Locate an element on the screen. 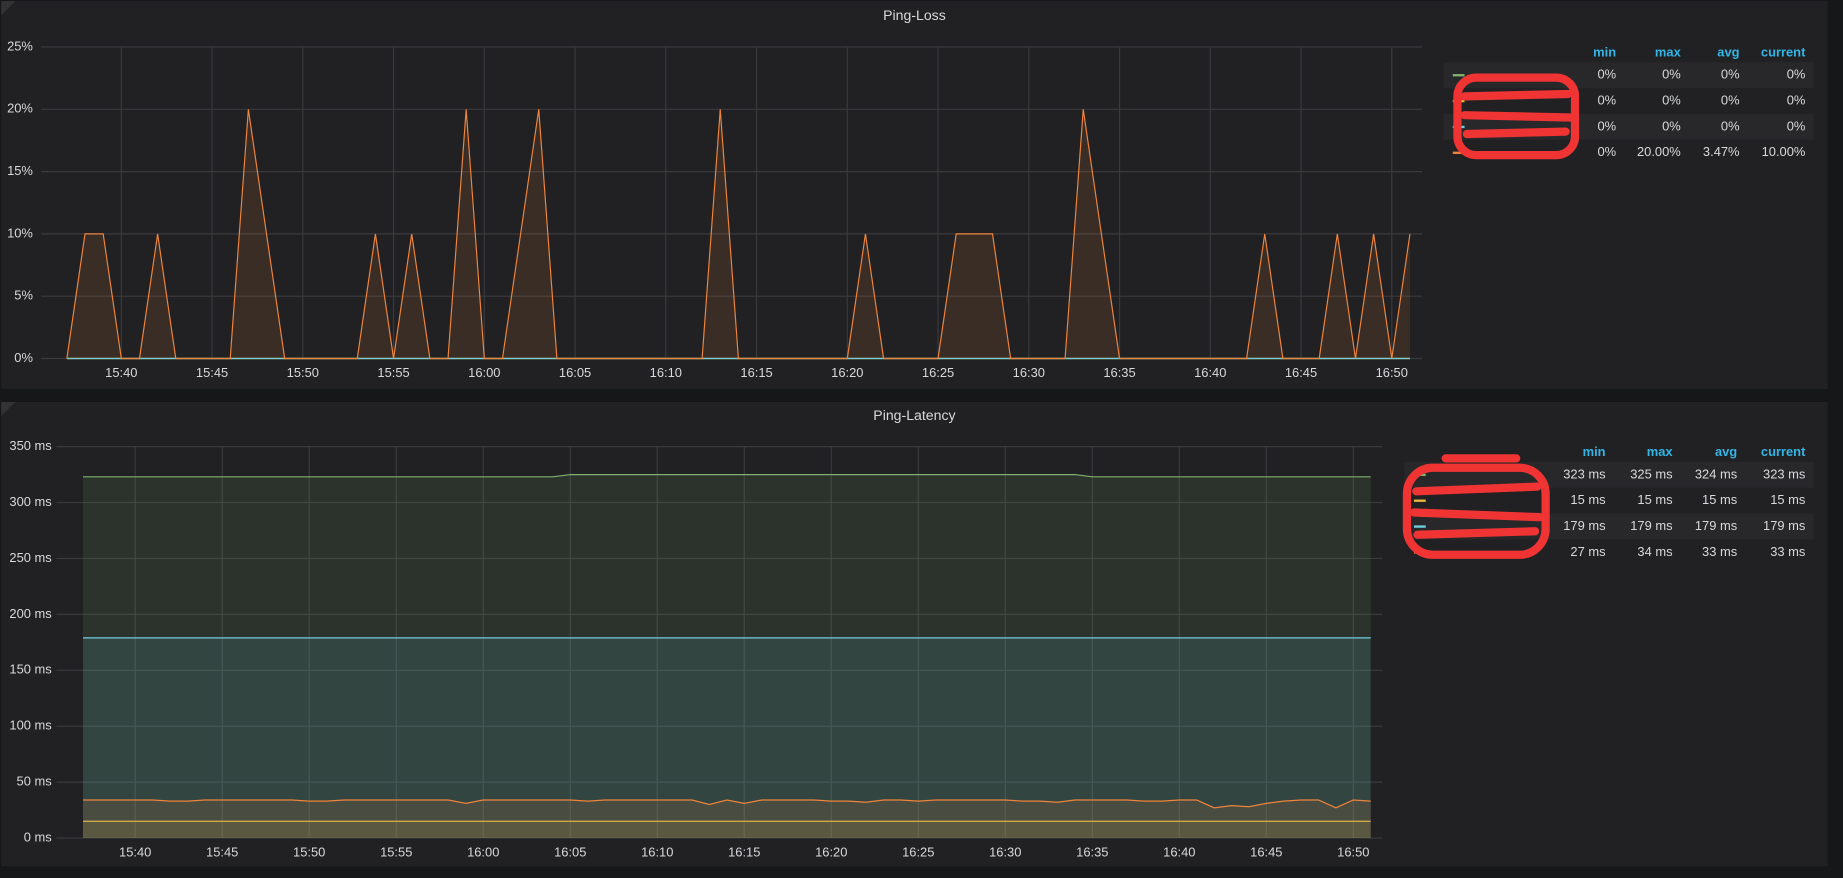 This screenshot has height=878, width=1843. x-tick-label: 15:50 is located at coordinates (303, 372).